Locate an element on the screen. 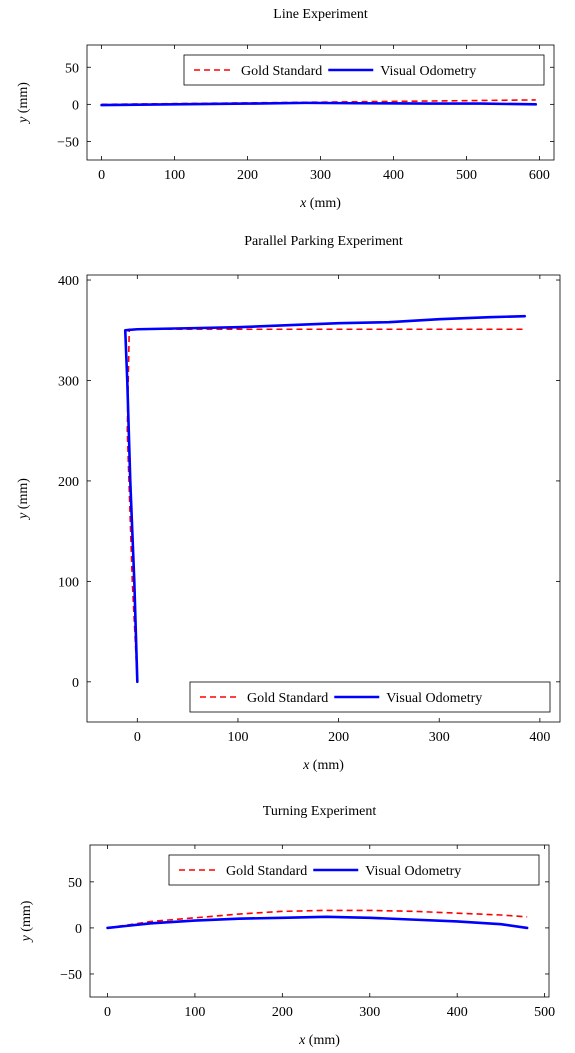 This screenshot has width=575, height=1053. chart-title: Parallel Parking Experiment is located at coordinates (323, 241).